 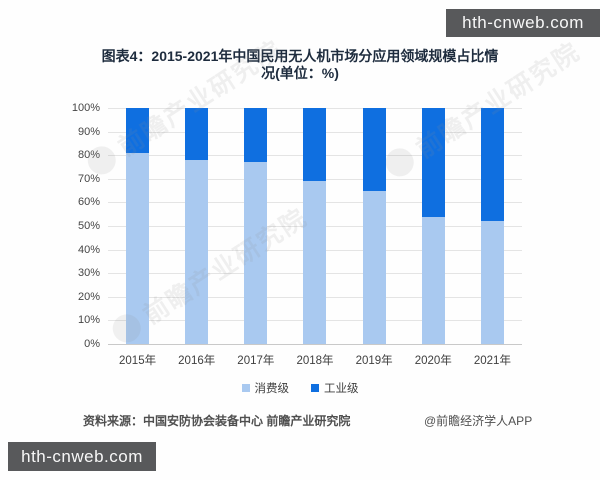 I want to click on legend-item-工业级: 工业级, so click(x=335, y=388).